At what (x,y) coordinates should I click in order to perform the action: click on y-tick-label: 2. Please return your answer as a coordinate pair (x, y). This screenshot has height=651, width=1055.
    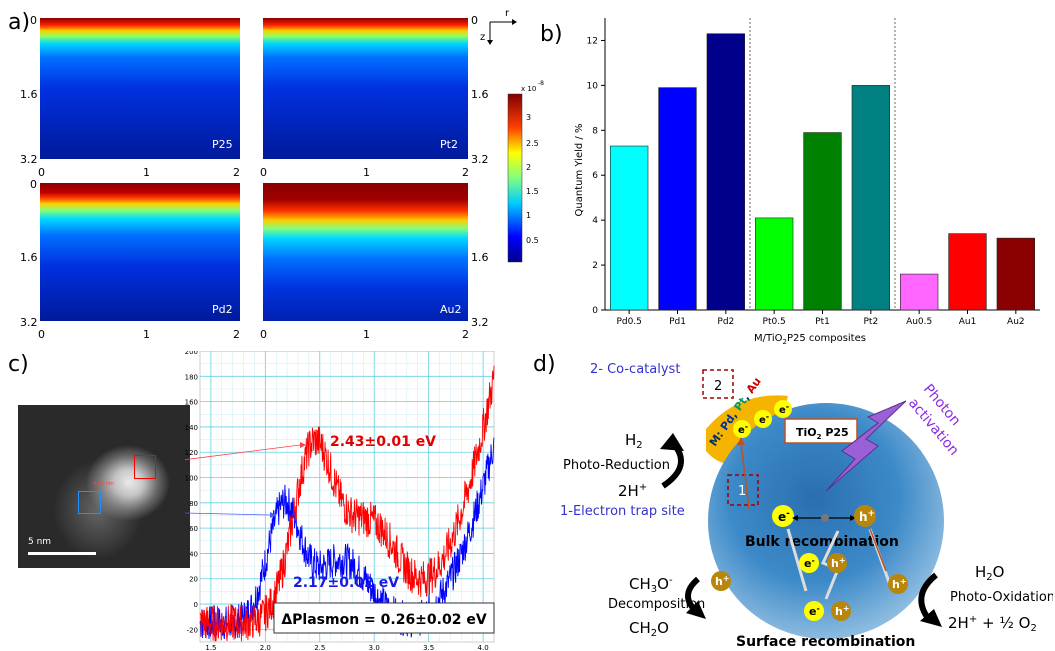
    Looking at the image, I should click on (595, 266).